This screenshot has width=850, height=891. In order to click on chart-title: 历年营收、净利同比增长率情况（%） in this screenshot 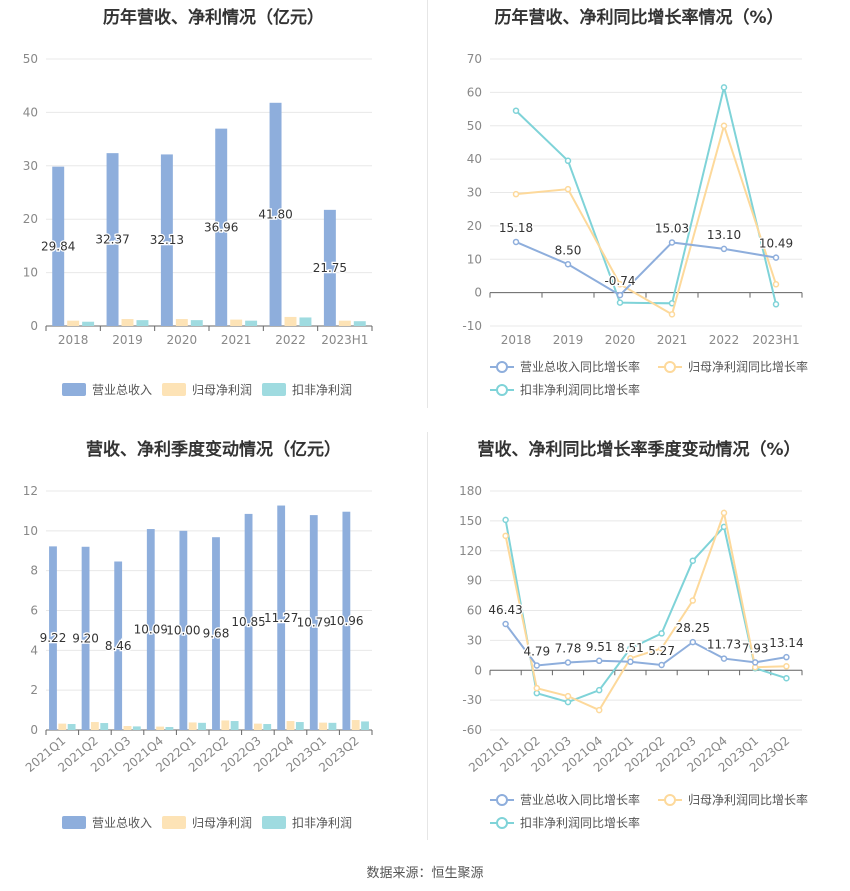, I will do `click(639, 18)`.